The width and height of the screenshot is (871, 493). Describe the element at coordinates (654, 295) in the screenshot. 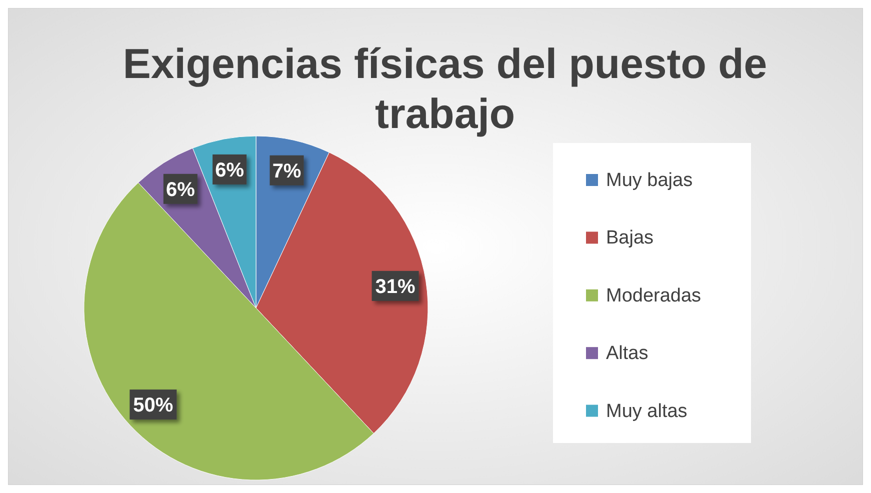

I see `legend-label: Moderadas` at that location.